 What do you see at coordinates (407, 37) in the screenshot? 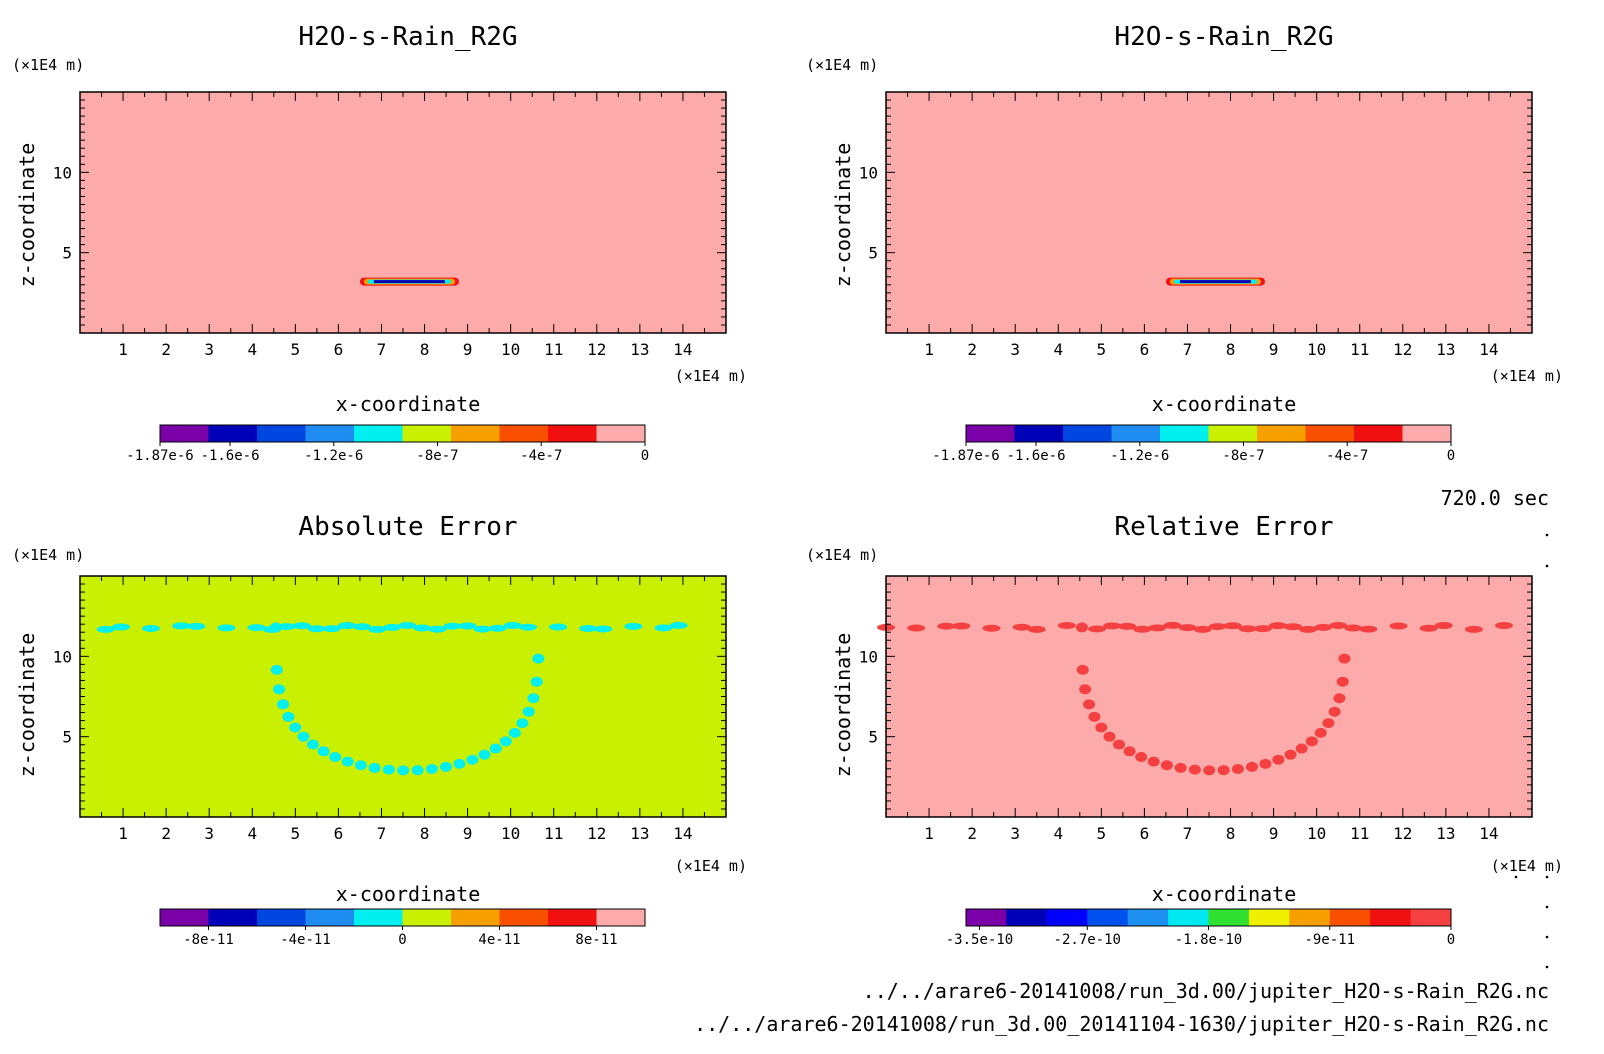
I see `panel-title: H2O-s-Rain_R2G` at bounding box center [407, 37].